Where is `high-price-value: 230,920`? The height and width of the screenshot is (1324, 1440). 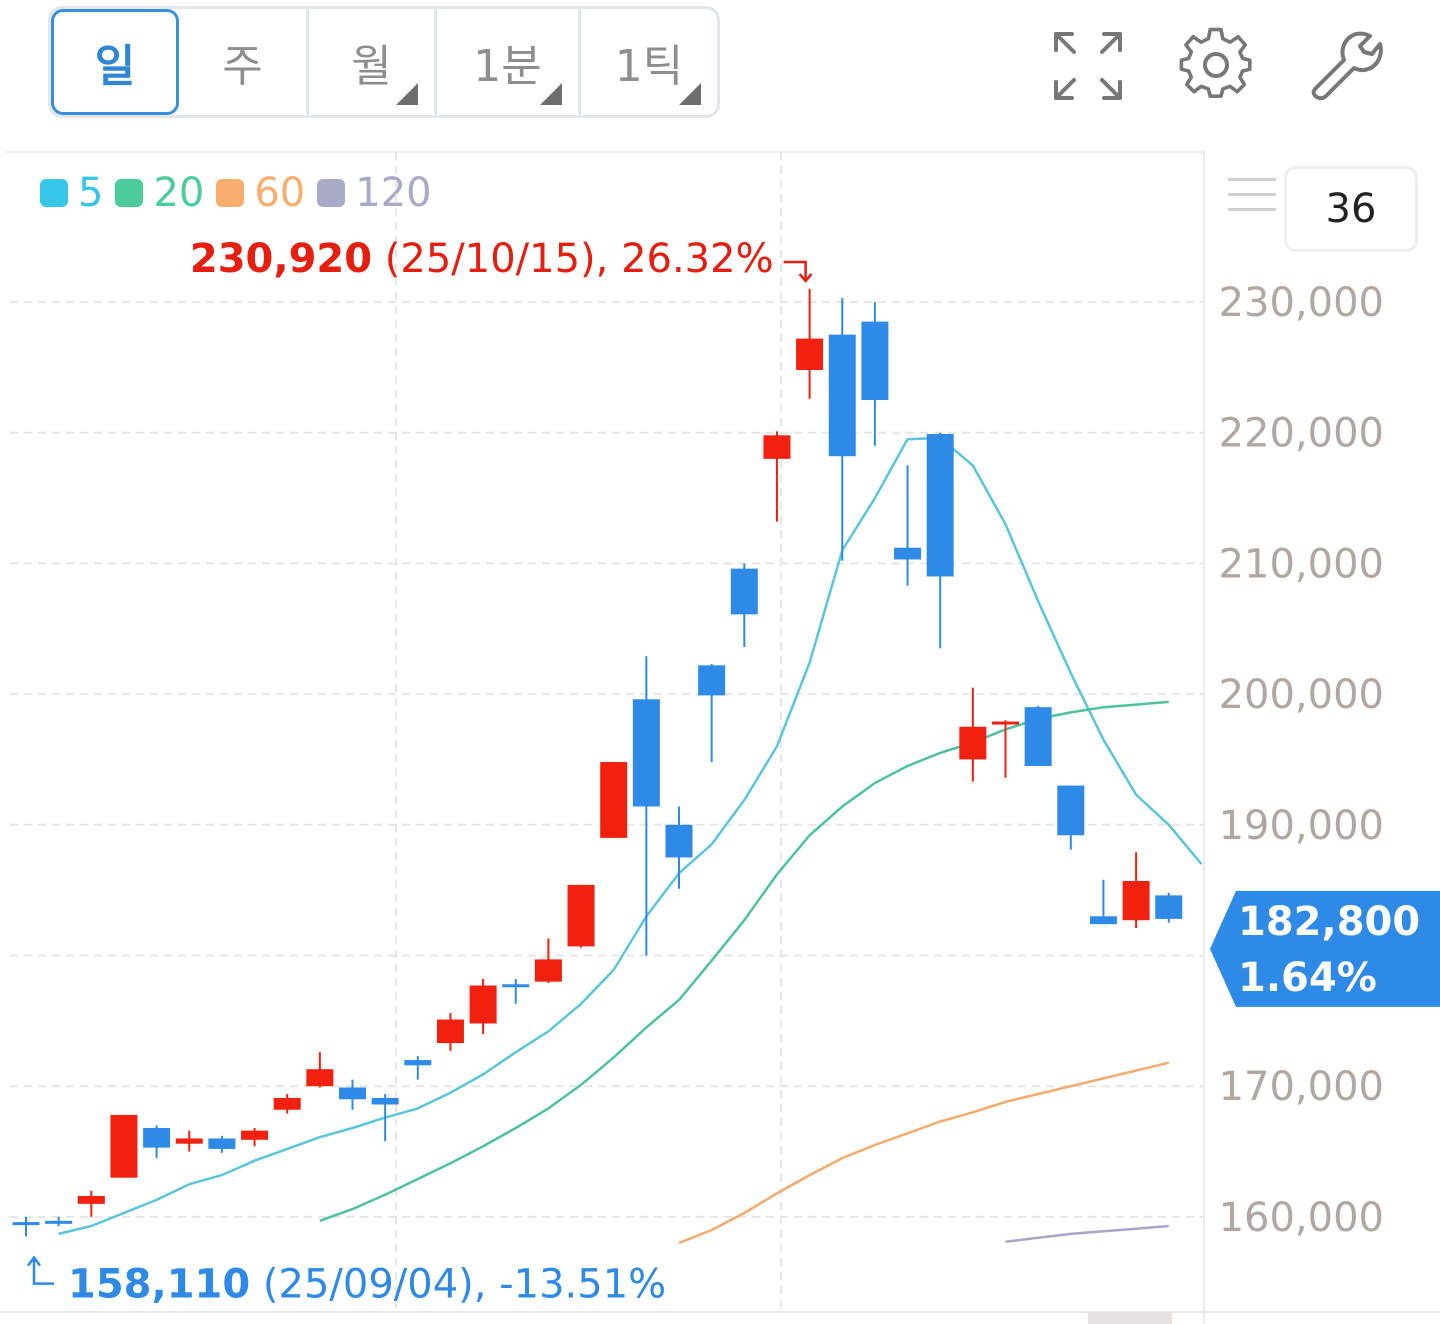
high-price-value: 230,920 is located at coordinates (281, 259).